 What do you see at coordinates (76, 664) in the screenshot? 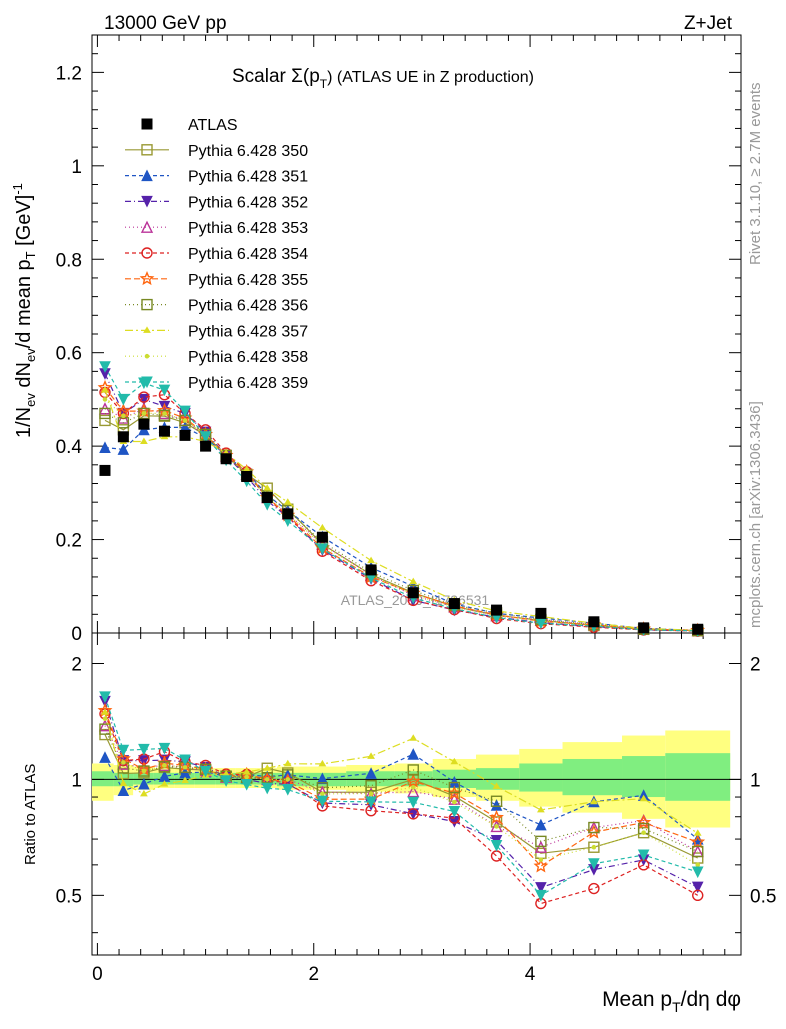
I see `ratio-y-tick-label: 2` at bounding box center [76, 664].